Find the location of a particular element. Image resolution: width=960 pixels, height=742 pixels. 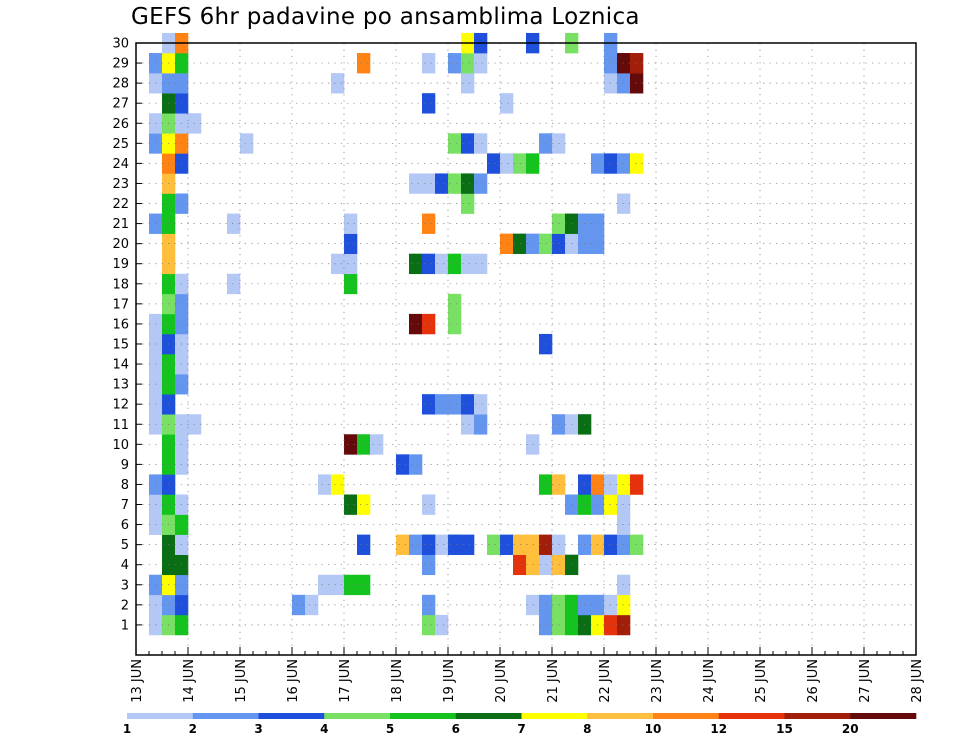

y-tick-label: 12 is located at coordinates (120, 405).